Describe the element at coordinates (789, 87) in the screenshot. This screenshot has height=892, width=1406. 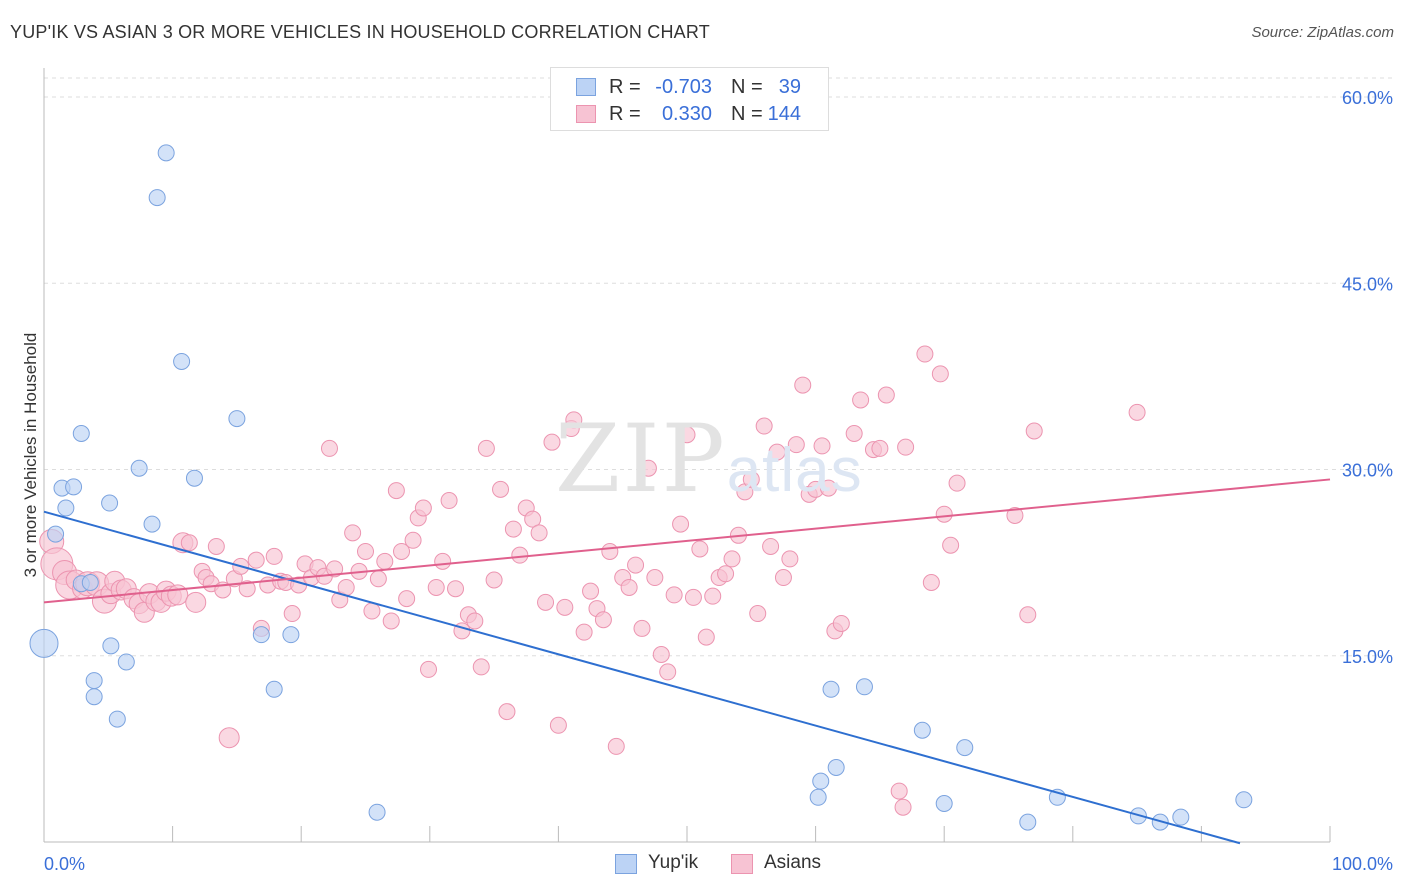
I see `n-value: 39` at that location.